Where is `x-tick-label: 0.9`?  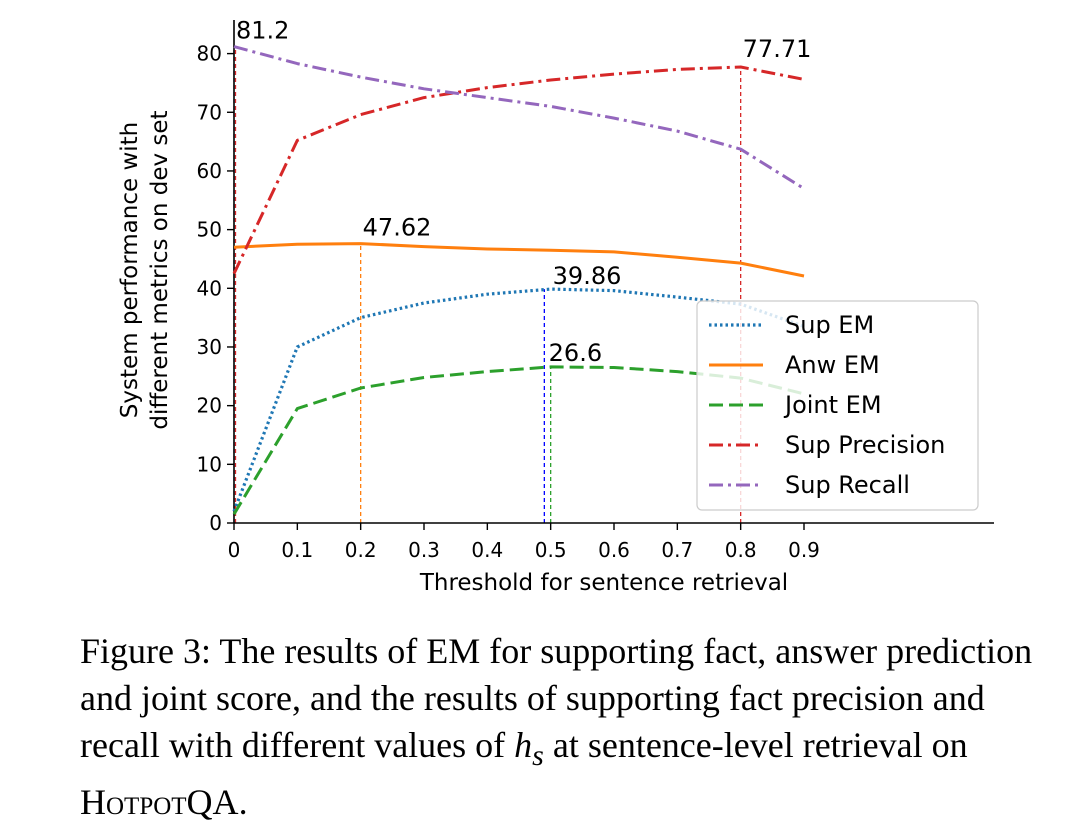 x-tick-label: 0.9 is located at coordinates (804, 550).